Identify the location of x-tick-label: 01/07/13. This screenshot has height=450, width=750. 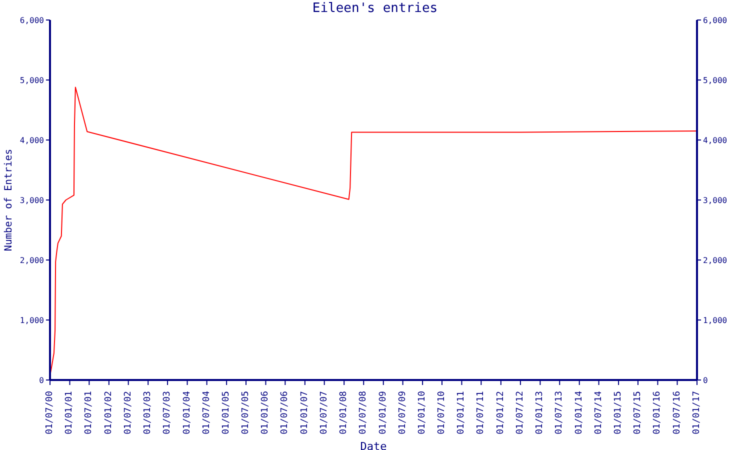
(559, 412).